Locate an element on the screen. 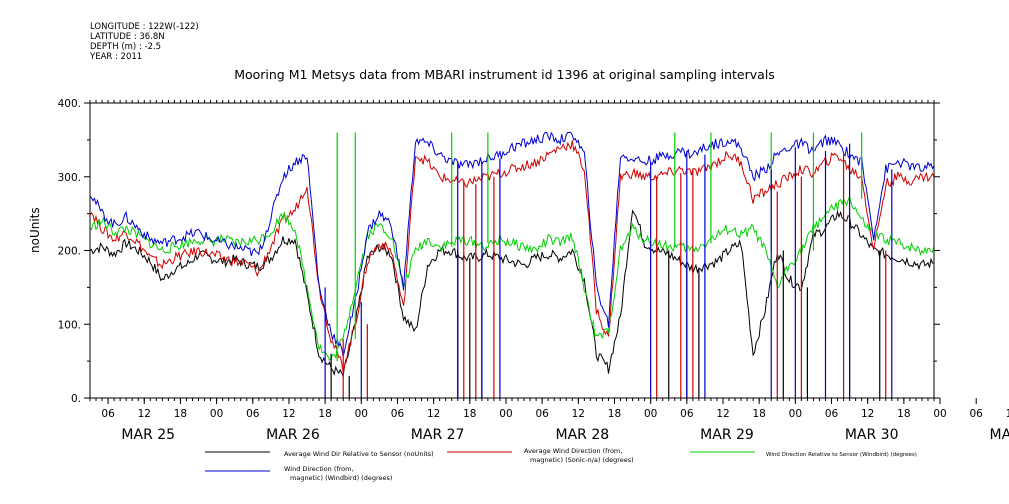 The height and width of the screenshot is (504, 1009). legend-label-blue-2: magnetic) (Windbird) (degrees) is located at coordinates (341, 478).